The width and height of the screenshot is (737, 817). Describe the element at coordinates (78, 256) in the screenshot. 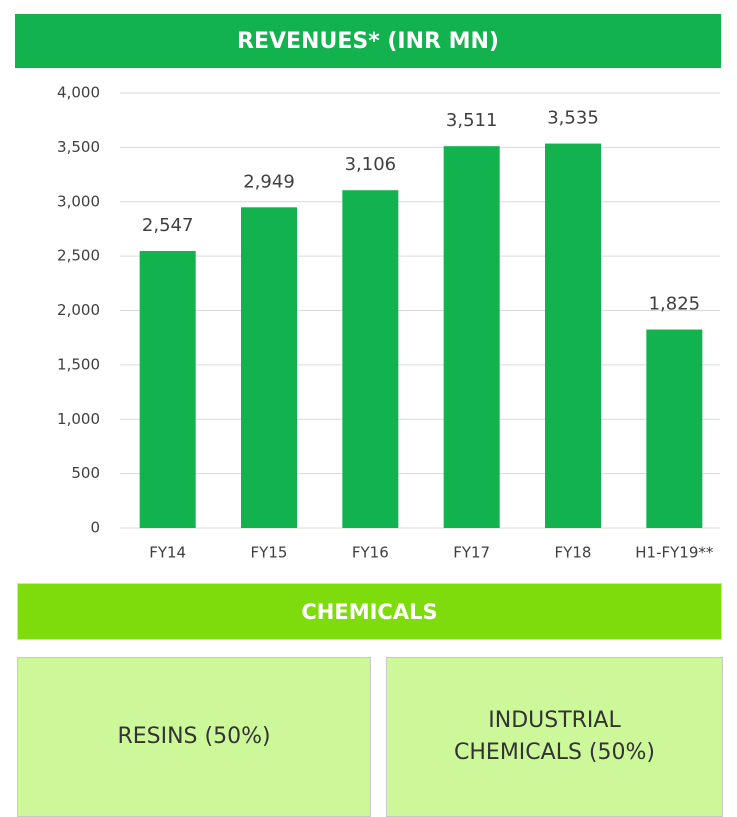

I see `y-tick-label: 2,500` at that location.